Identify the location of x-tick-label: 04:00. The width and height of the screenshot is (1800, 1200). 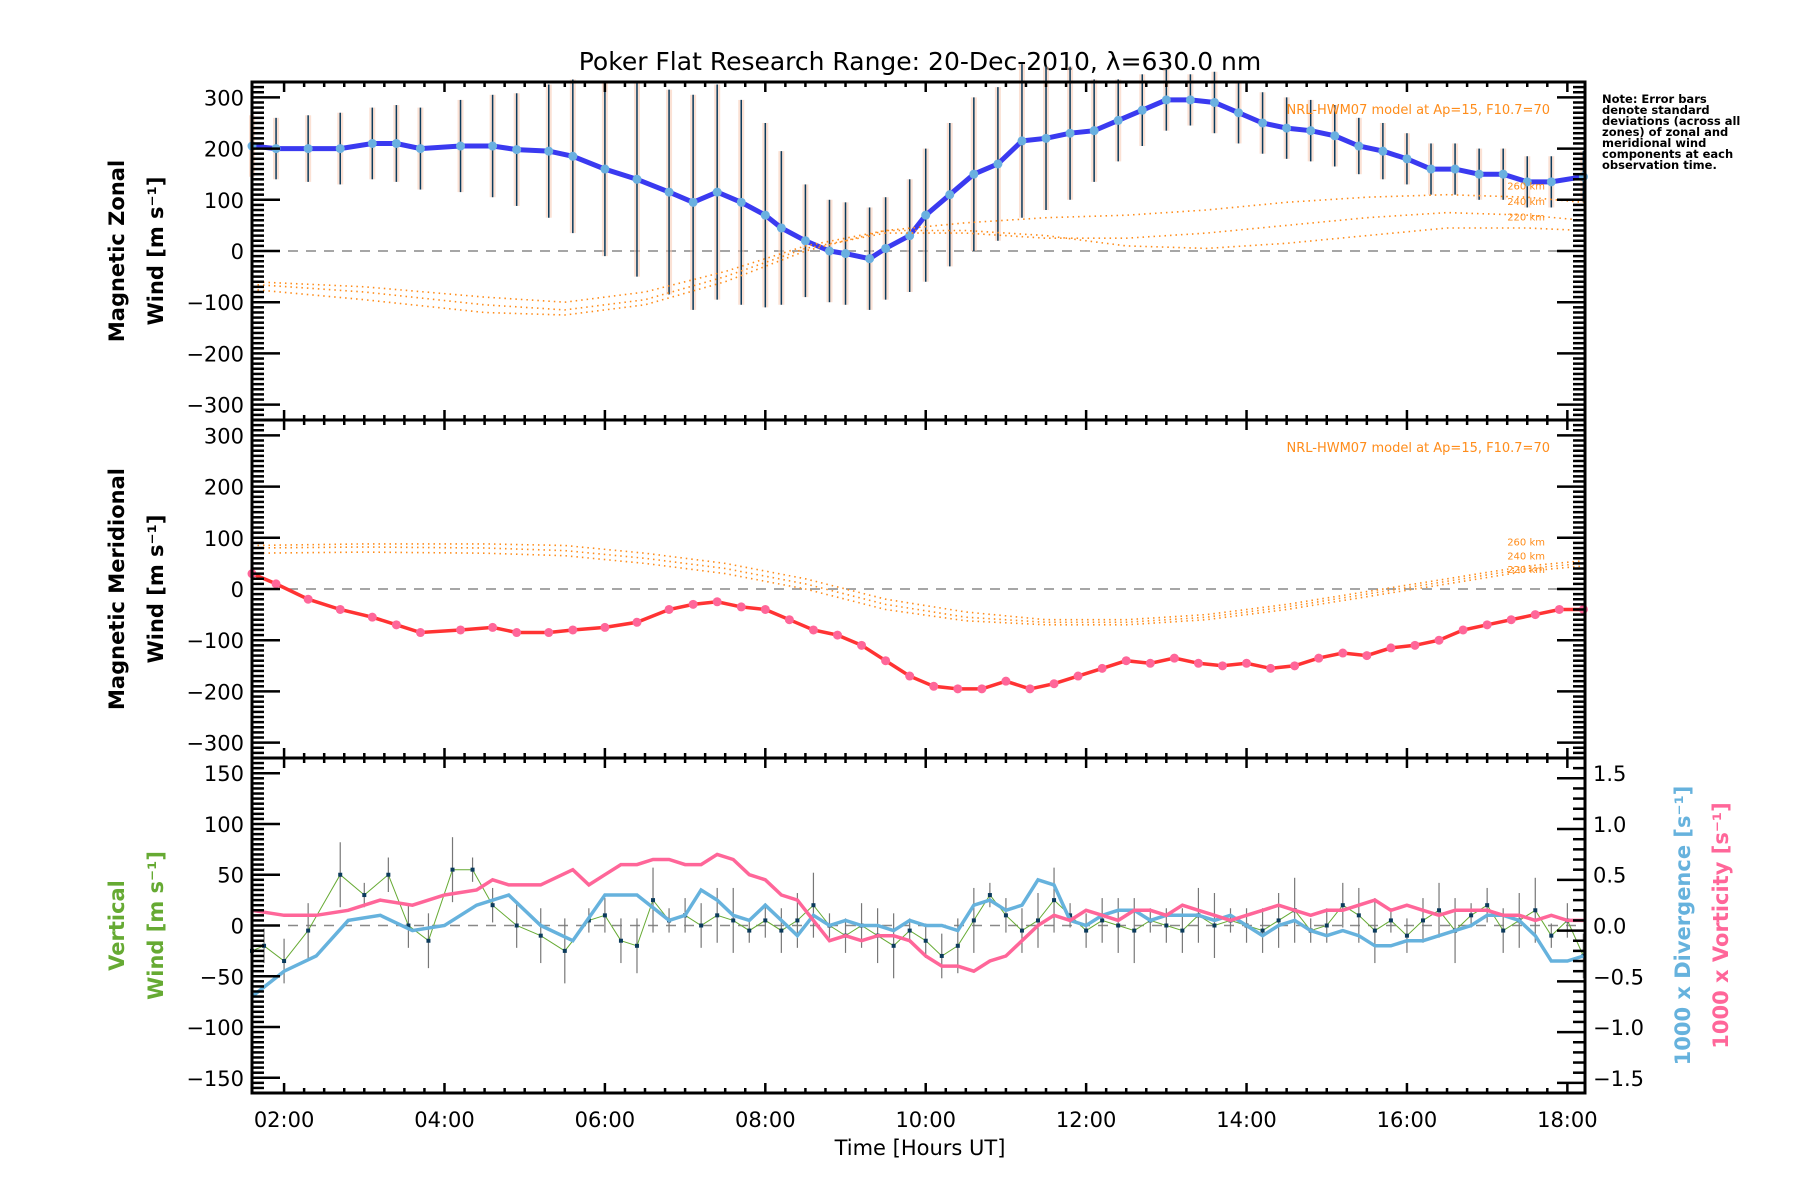
(444, 1120).